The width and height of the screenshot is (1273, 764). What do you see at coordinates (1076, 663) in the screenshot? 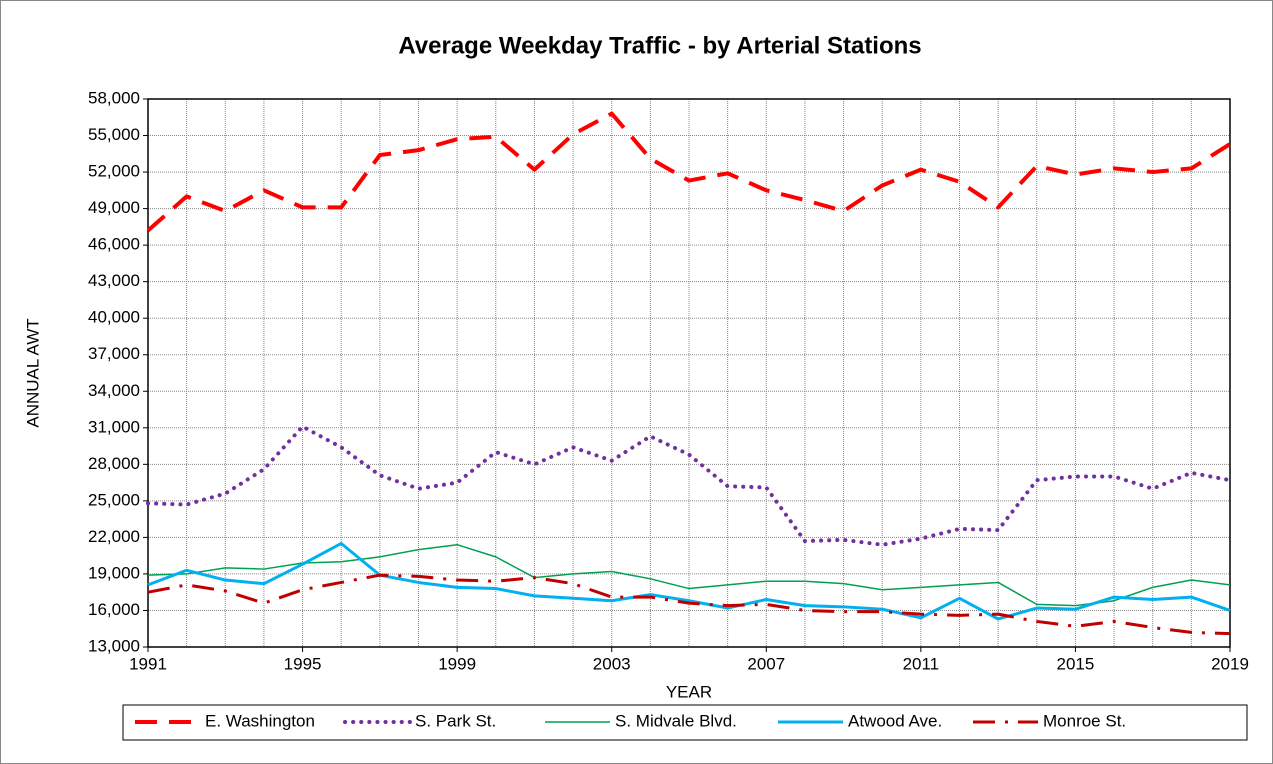
I see `x-tick-label: 2015` at bounding box center [1076, 663].